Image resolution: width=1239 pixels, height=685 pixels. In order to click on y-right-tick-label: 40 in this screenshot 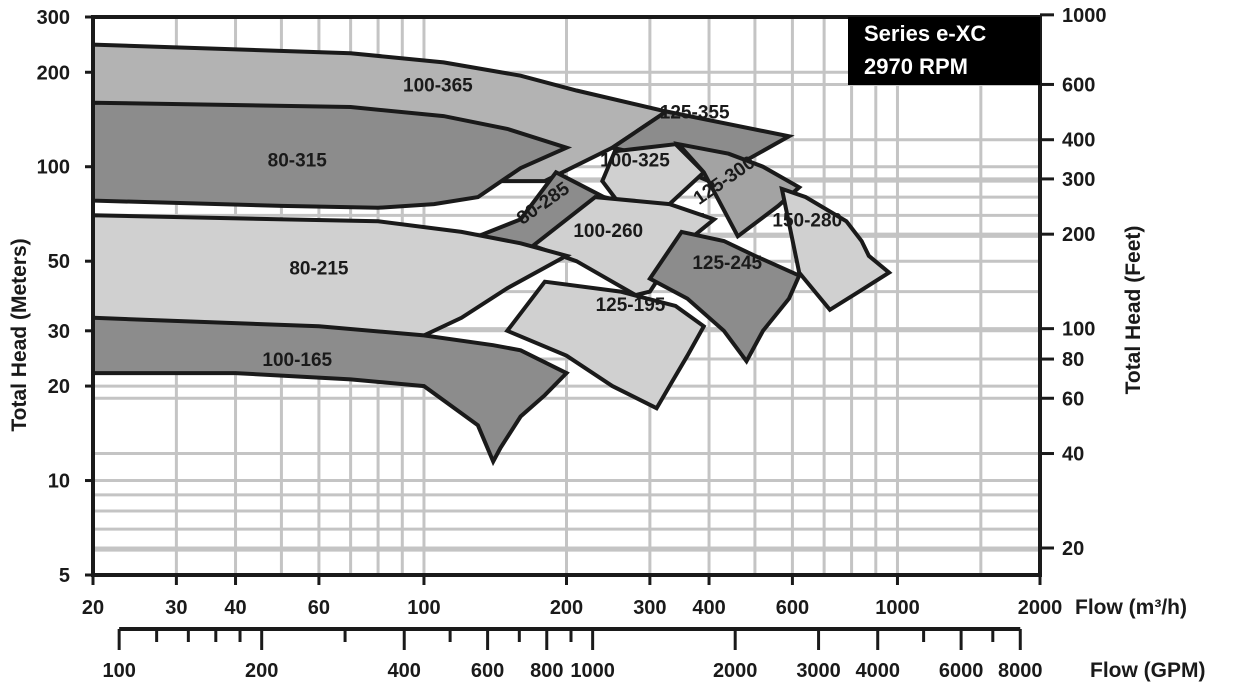, I will do `click(1073, 455)`.